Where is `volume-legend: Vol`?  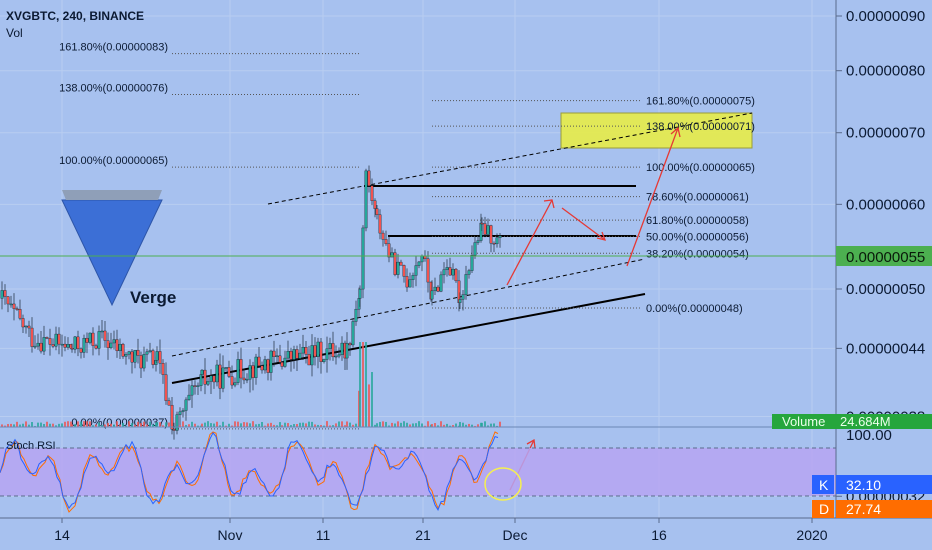 volume-legend: Vol is located at coordinates (14, 33).